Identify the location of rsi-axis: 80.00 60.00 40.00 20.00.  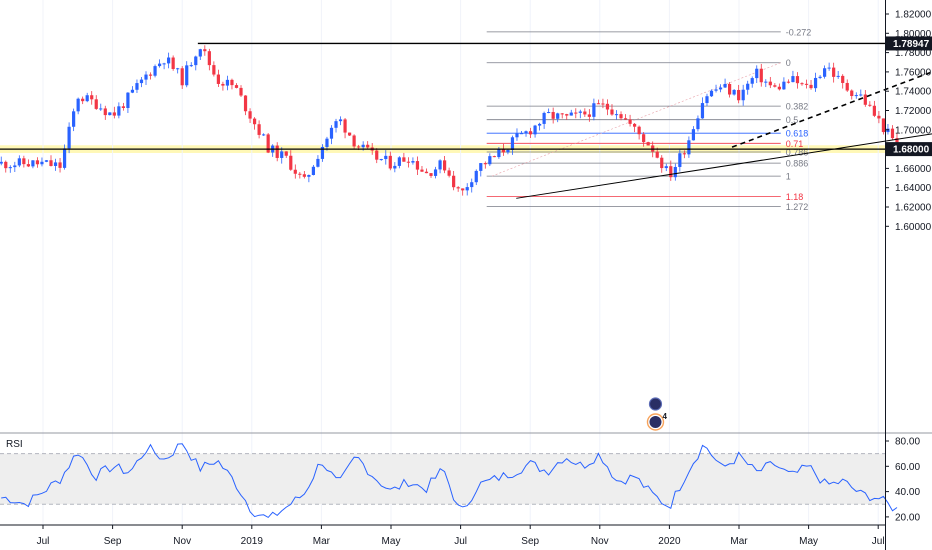
(902, 480).